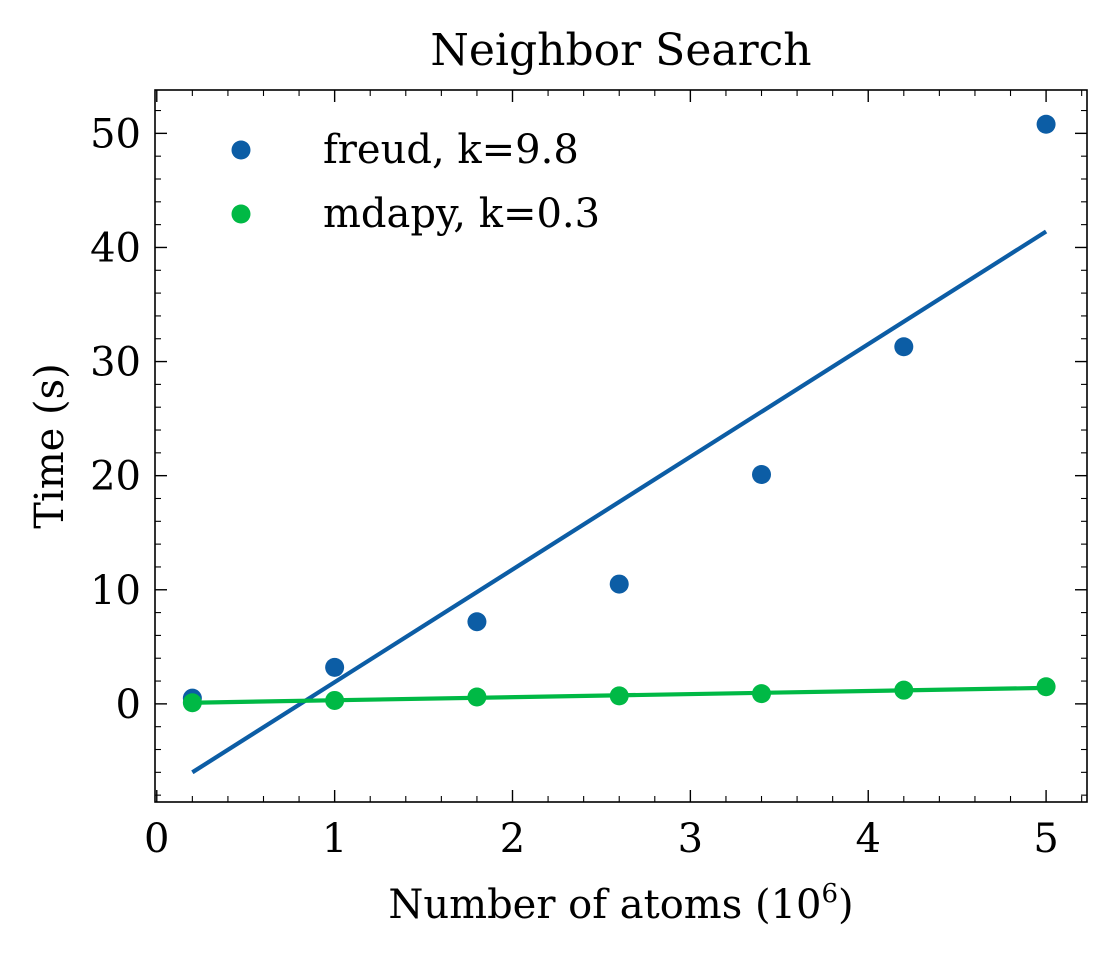  I want to click on y-tick-label: 30, so click(115, 363).